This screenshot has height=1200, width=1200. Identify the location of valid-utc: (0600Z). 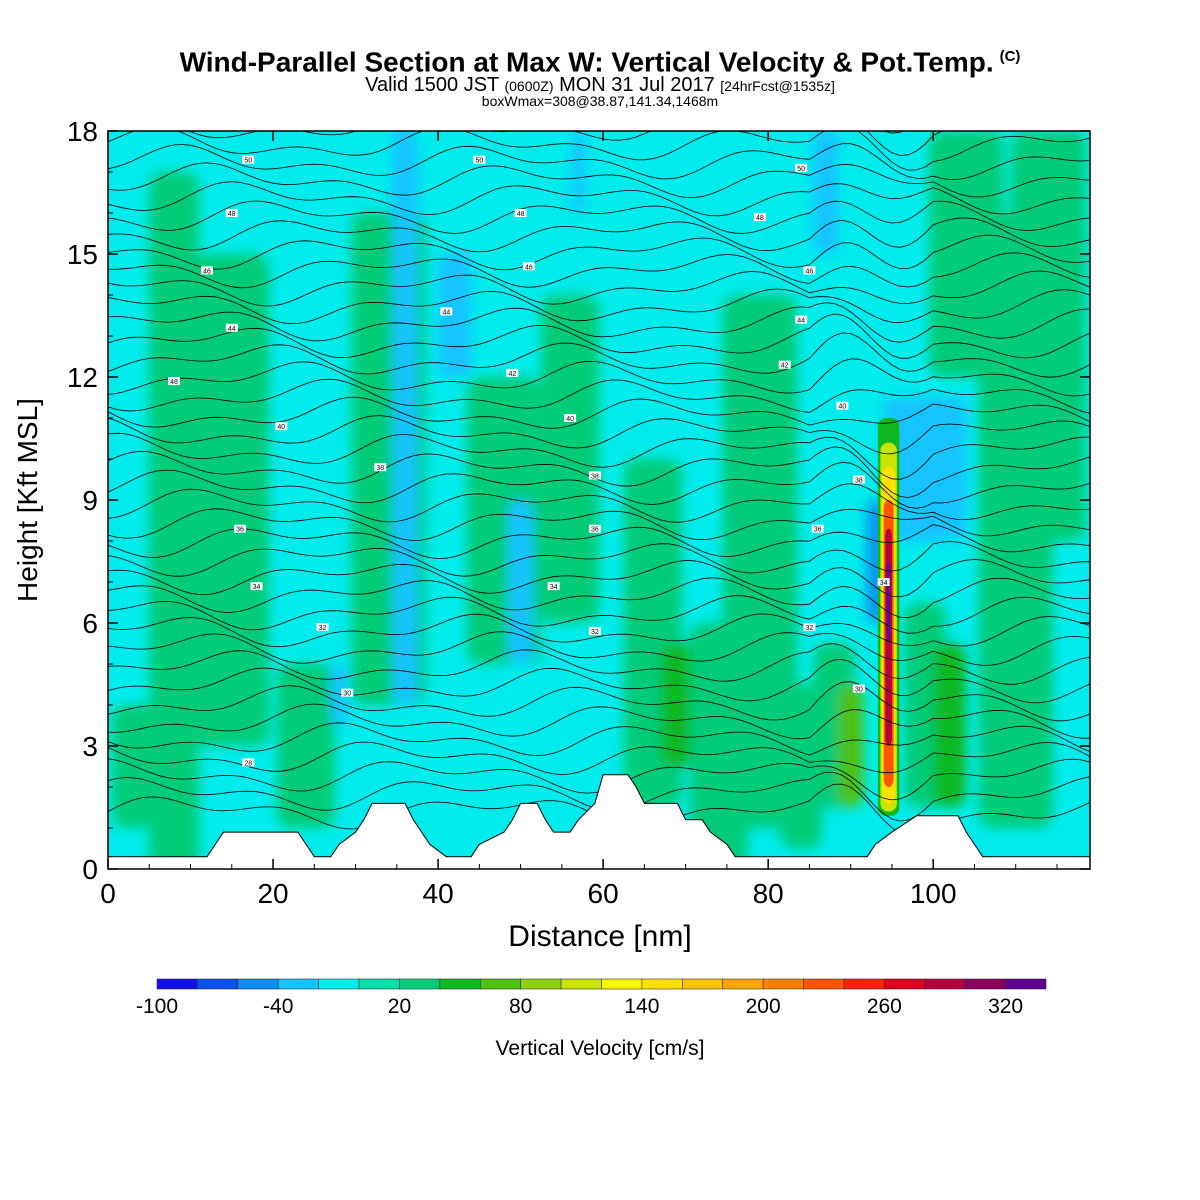
(529, 86).